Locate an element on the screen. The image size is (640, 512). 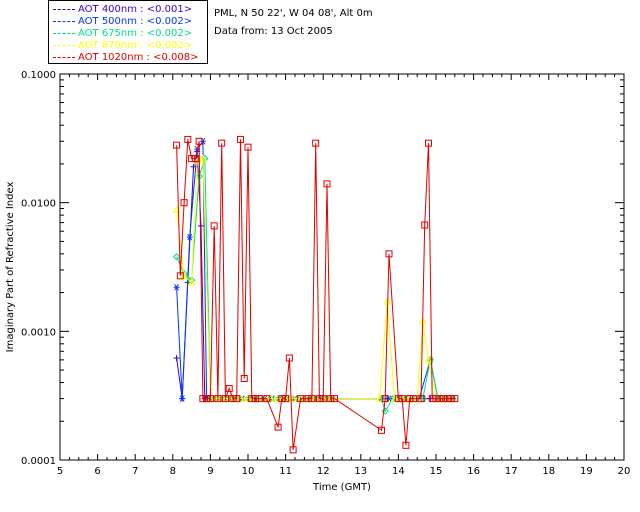
x-tick-label-5: 5 is located at coordinates (60, 471).